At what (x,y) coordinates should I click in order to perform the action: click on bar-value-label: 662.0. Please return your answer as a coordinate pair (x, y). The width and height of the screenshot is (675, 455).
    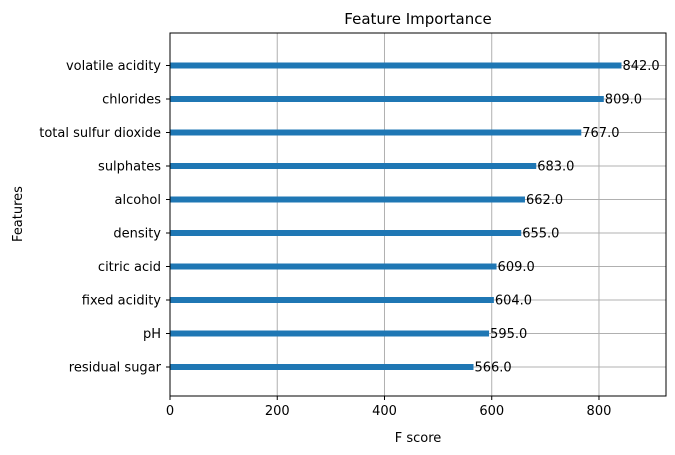
    Looking at the image, I should click on (544, 200).